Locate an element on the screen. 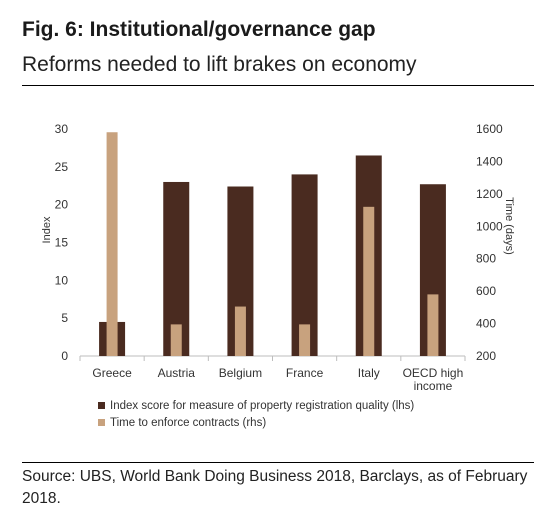  bottom-divider is located at coordinates (278, 462).